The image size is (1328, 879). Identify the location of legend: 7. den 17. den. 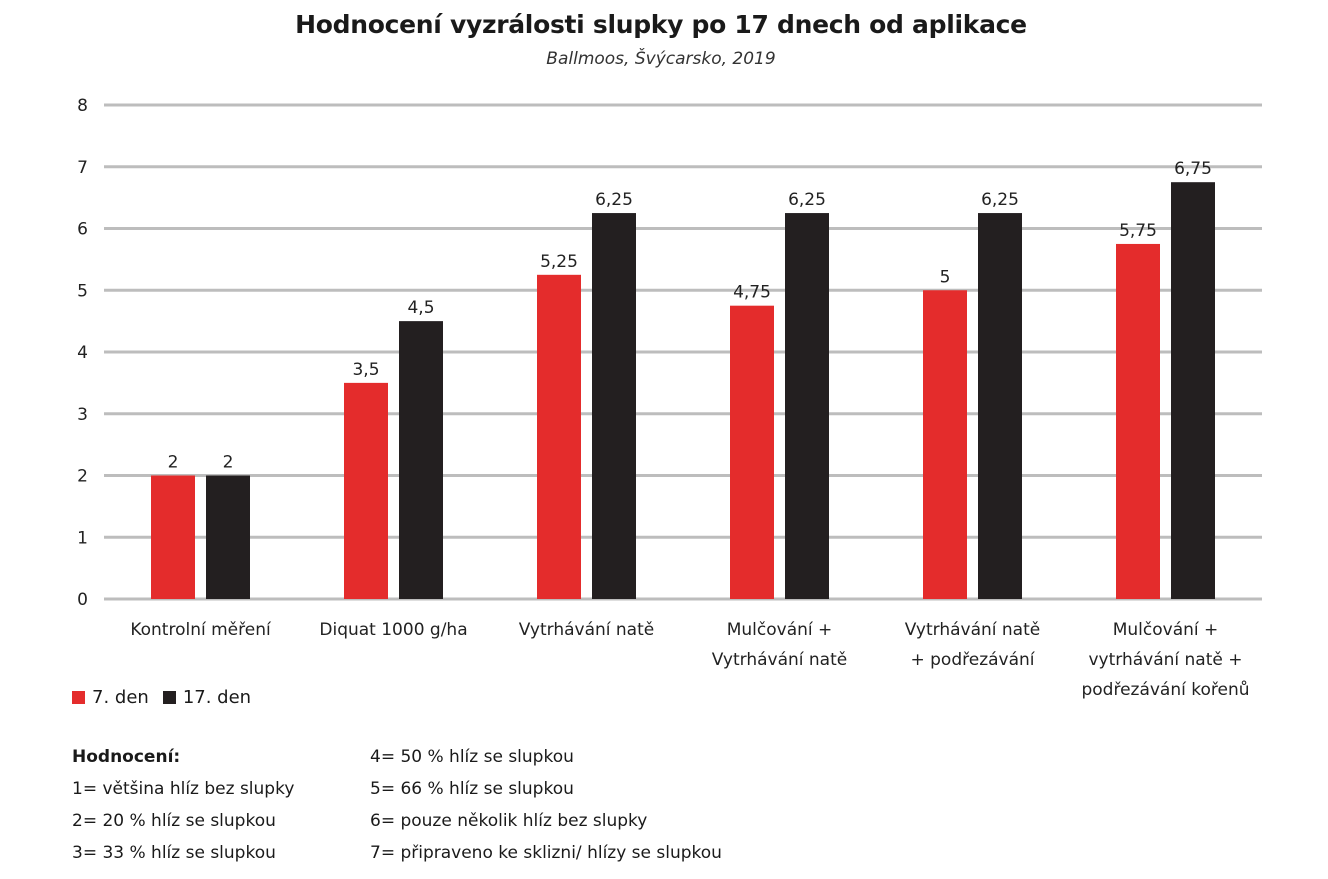
(168, 697).